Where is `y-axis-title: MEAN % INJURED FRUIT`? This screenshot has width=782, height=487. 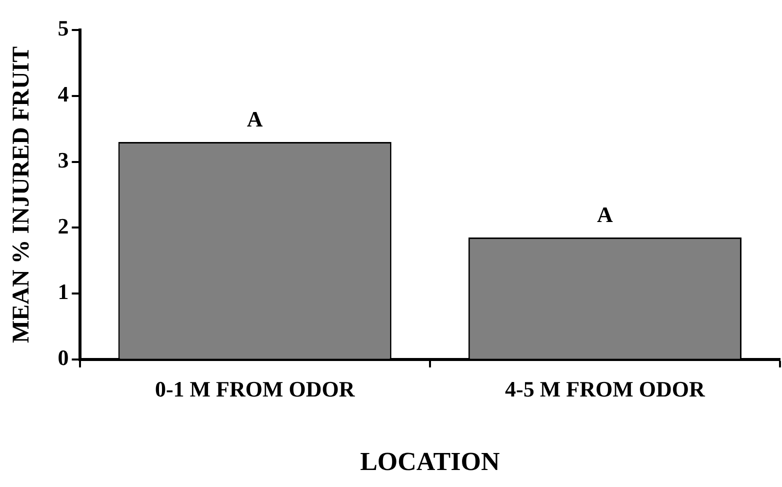 y-axis-title: MEAN % INJURED FRUIT is located at coordinates (21, 195).